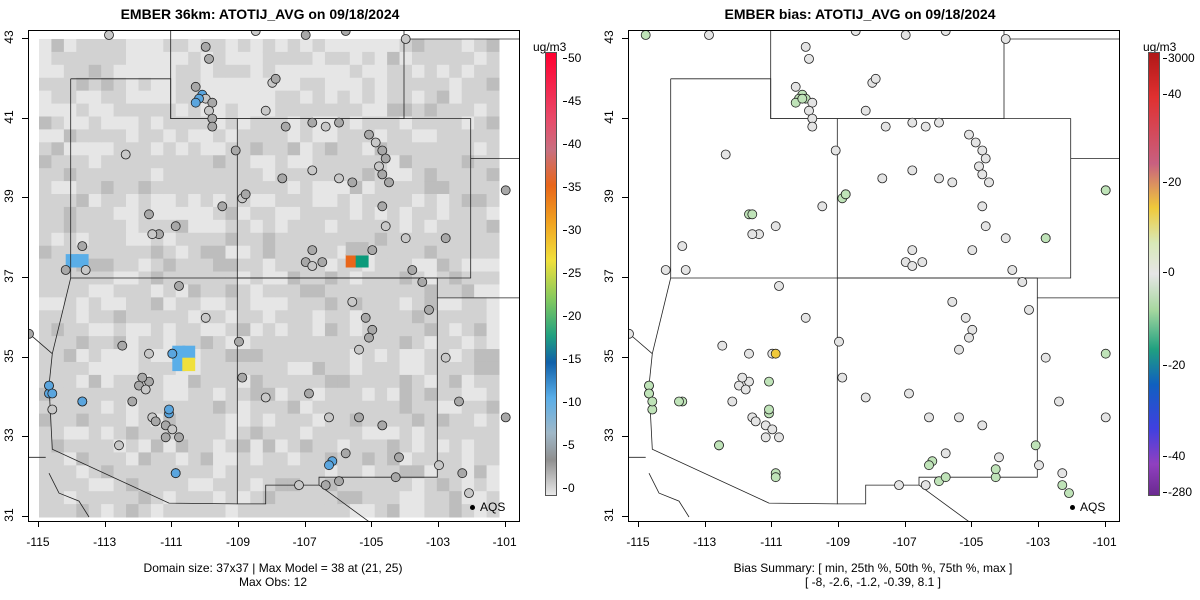 The width and height of the screenshot is (1200, 600). What do you see at coordinates (1038, 542) in the screenshot?
I see `x-tick-label: -103` at bounding box center [1038, 542].